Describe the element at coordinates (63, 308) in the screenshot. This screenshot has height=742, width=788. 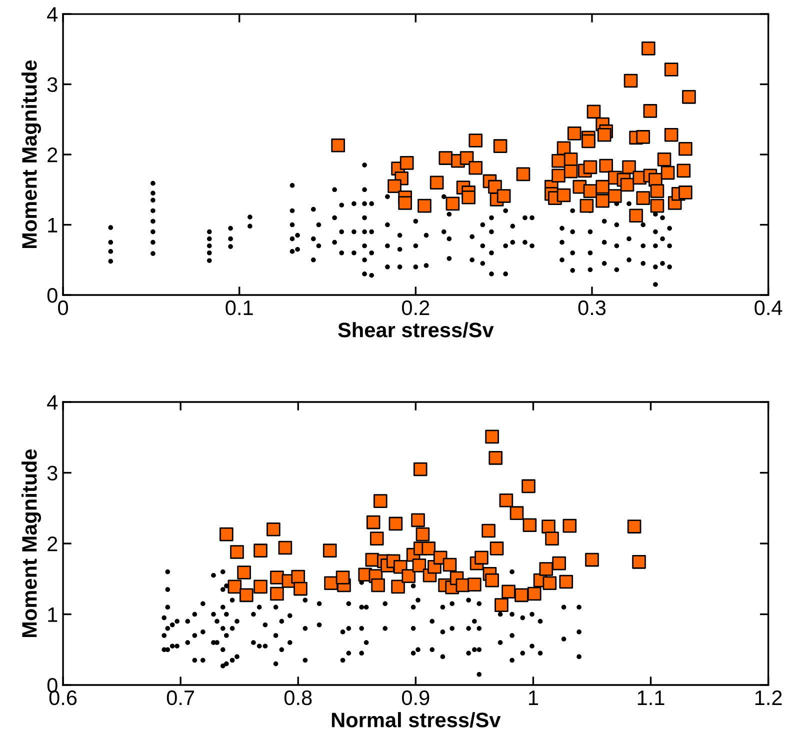
I see `x-tick-label: 0` at that location.